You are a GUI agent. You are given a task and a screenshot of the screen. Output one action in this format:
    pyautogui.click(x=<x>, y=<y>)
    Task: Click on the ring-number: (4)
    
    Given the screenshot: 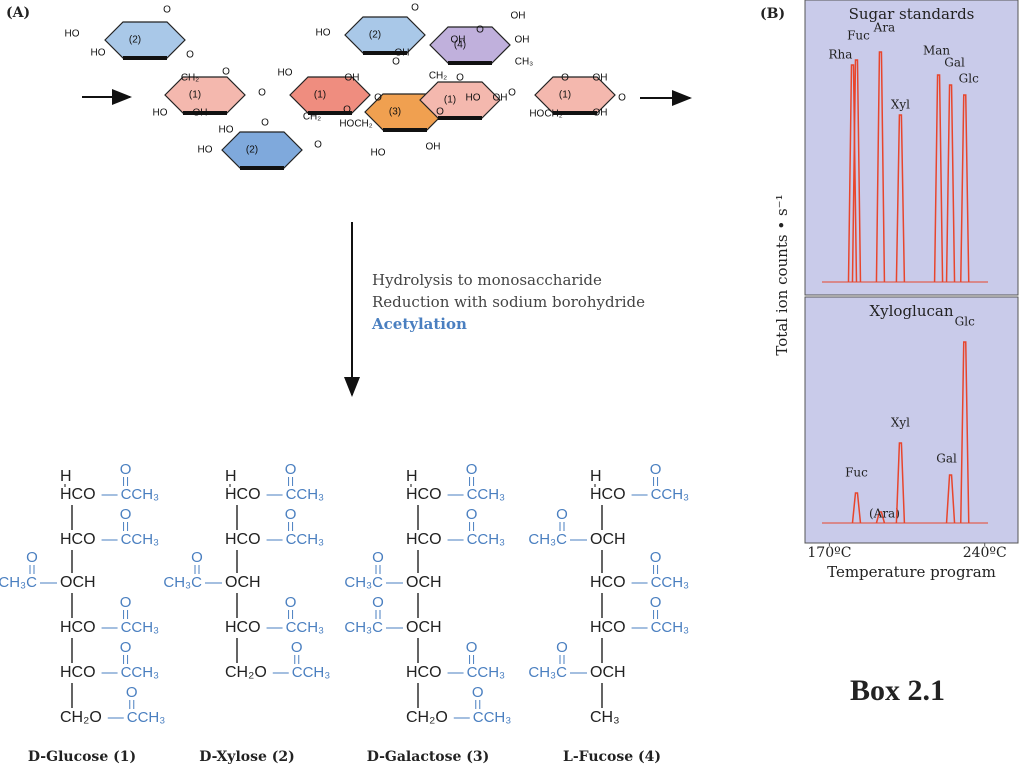 What is the action you would take?
    pyautogui.click(x=460, y=45)
    